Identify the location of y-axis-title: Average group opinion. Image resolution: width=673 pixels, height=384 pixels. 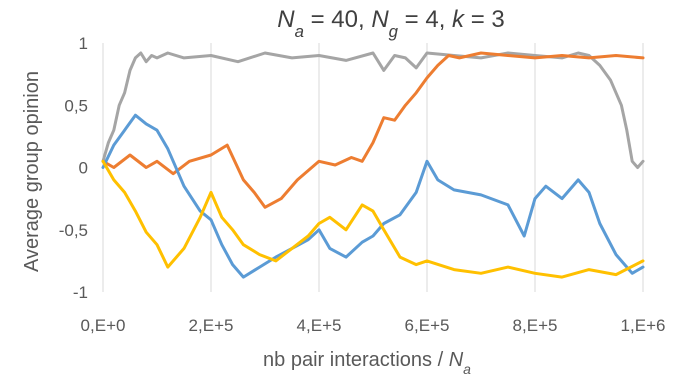
(32, 171).